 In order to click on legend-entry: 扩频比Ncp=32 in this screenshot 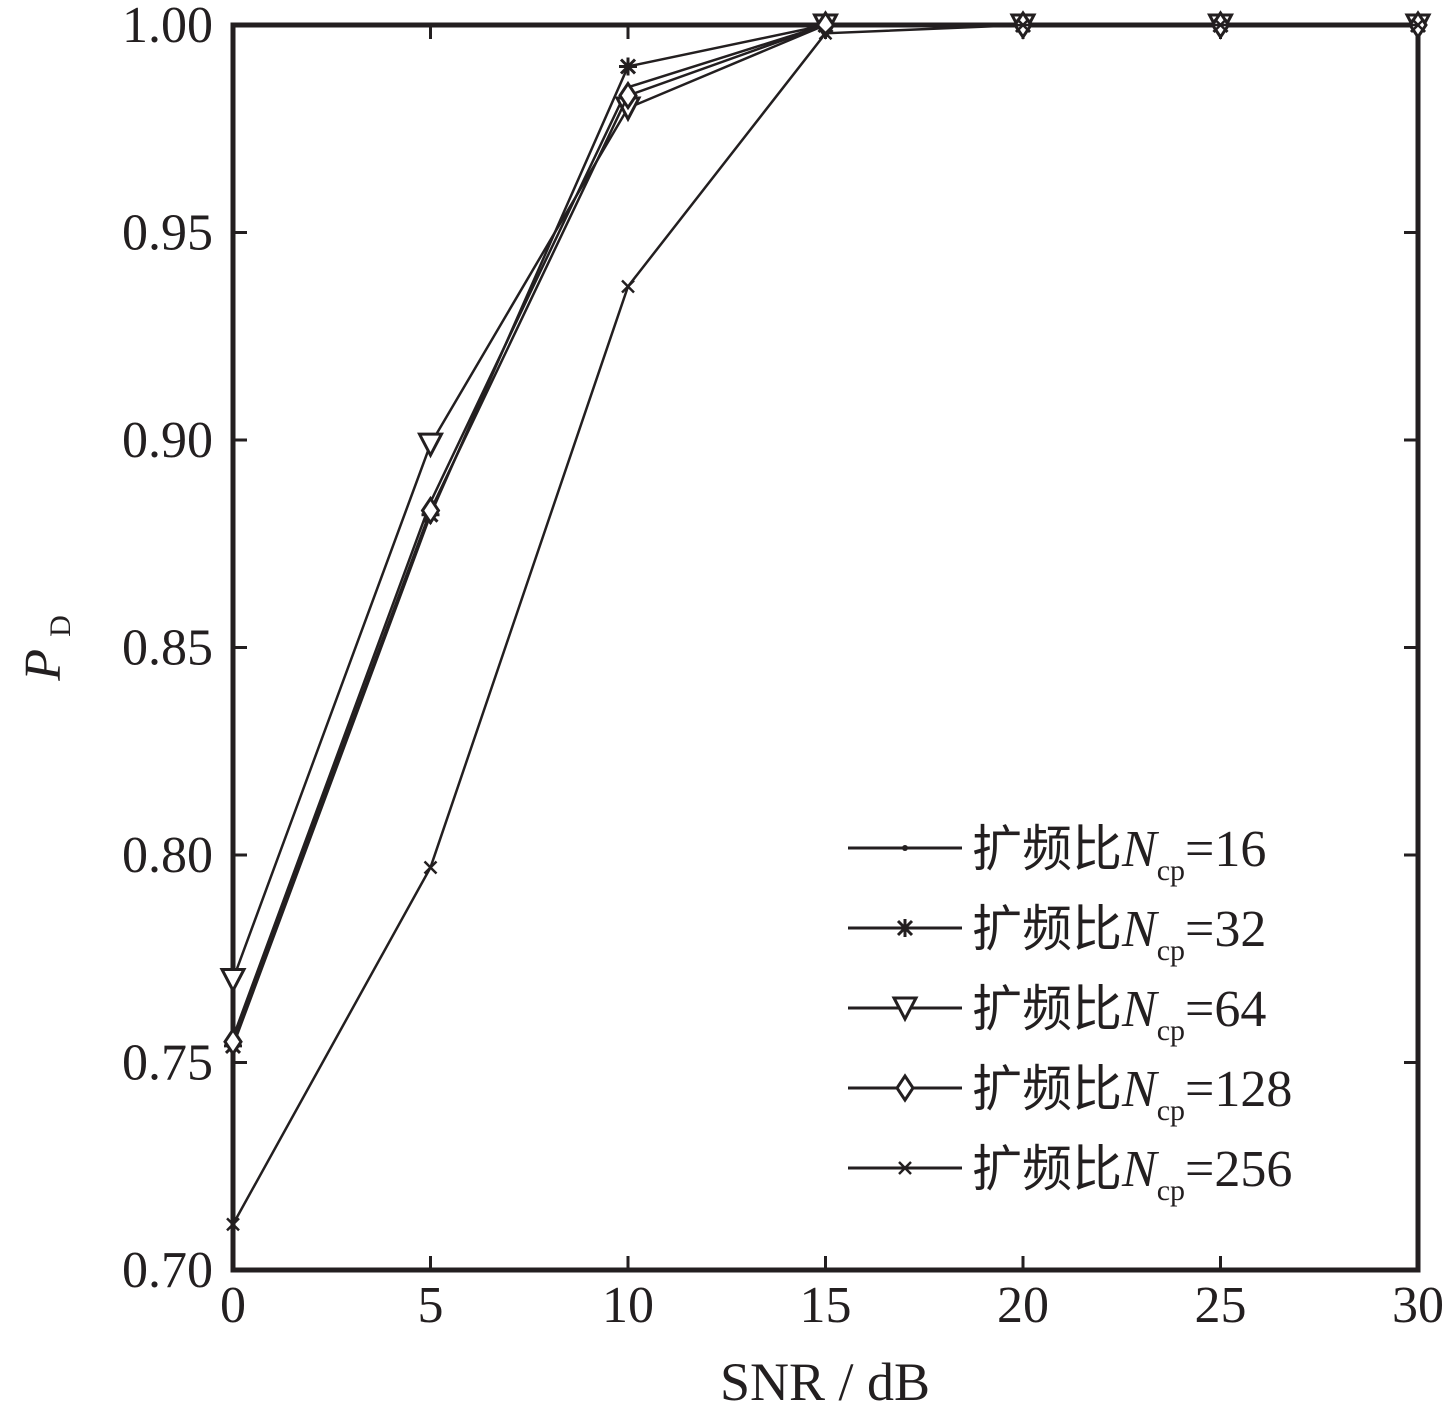, I will do `click(1057, 933)`.